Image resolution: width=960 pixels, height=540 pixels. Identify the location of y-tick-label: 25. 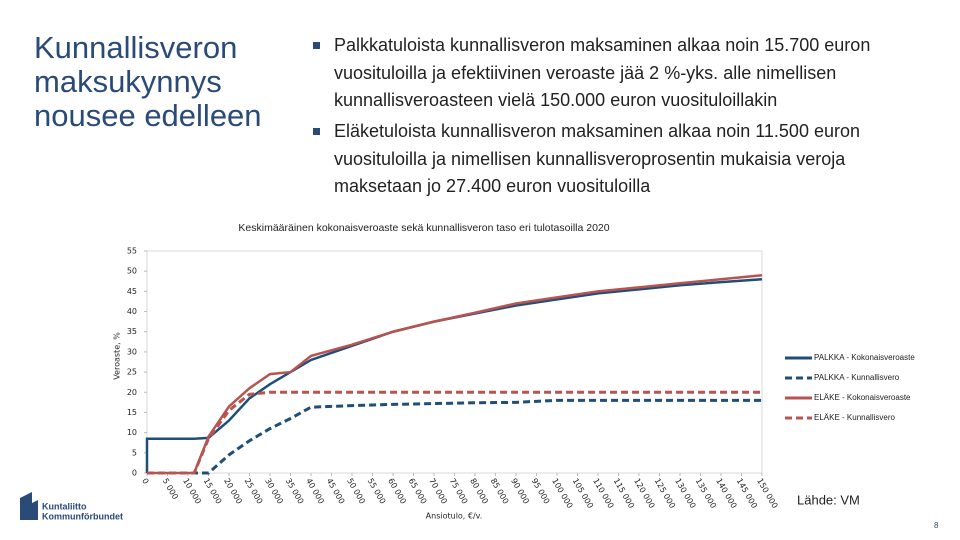
(132, 372).